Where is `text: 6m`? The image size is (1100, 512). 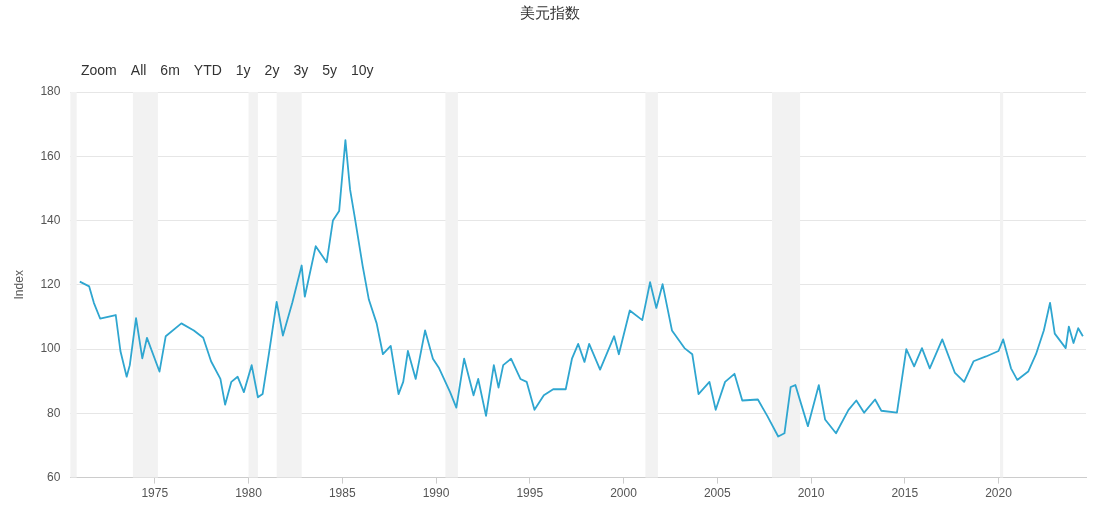 text: 6m is located at coordinates (170, 70).